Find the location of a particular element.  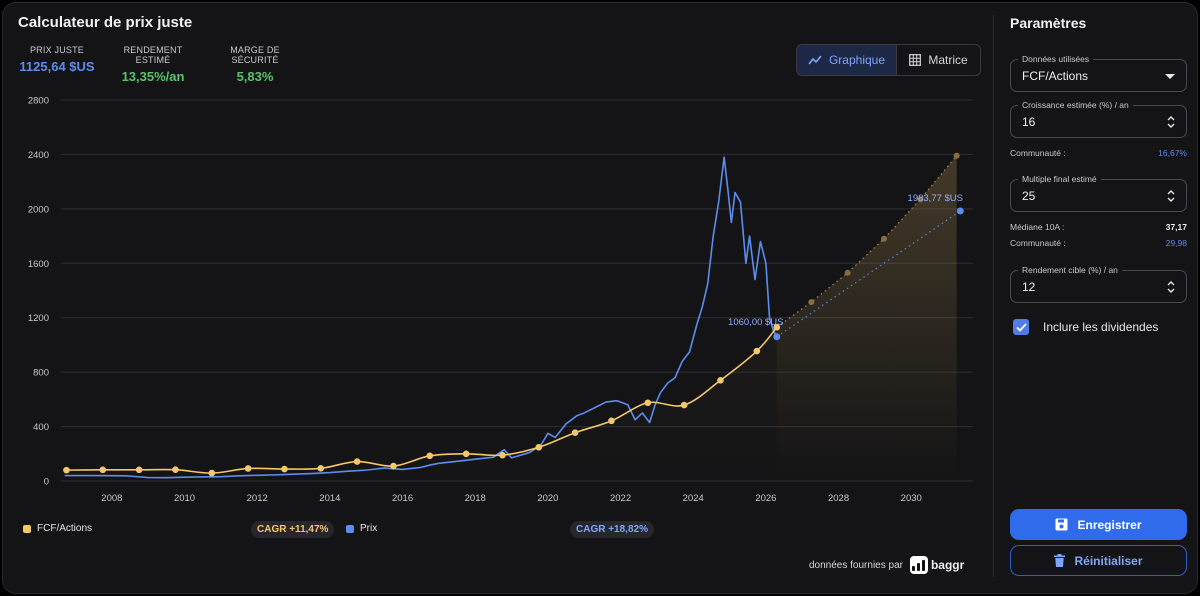

dividends-label: Inclure les dividendes is located at coordinates (1101, 327).